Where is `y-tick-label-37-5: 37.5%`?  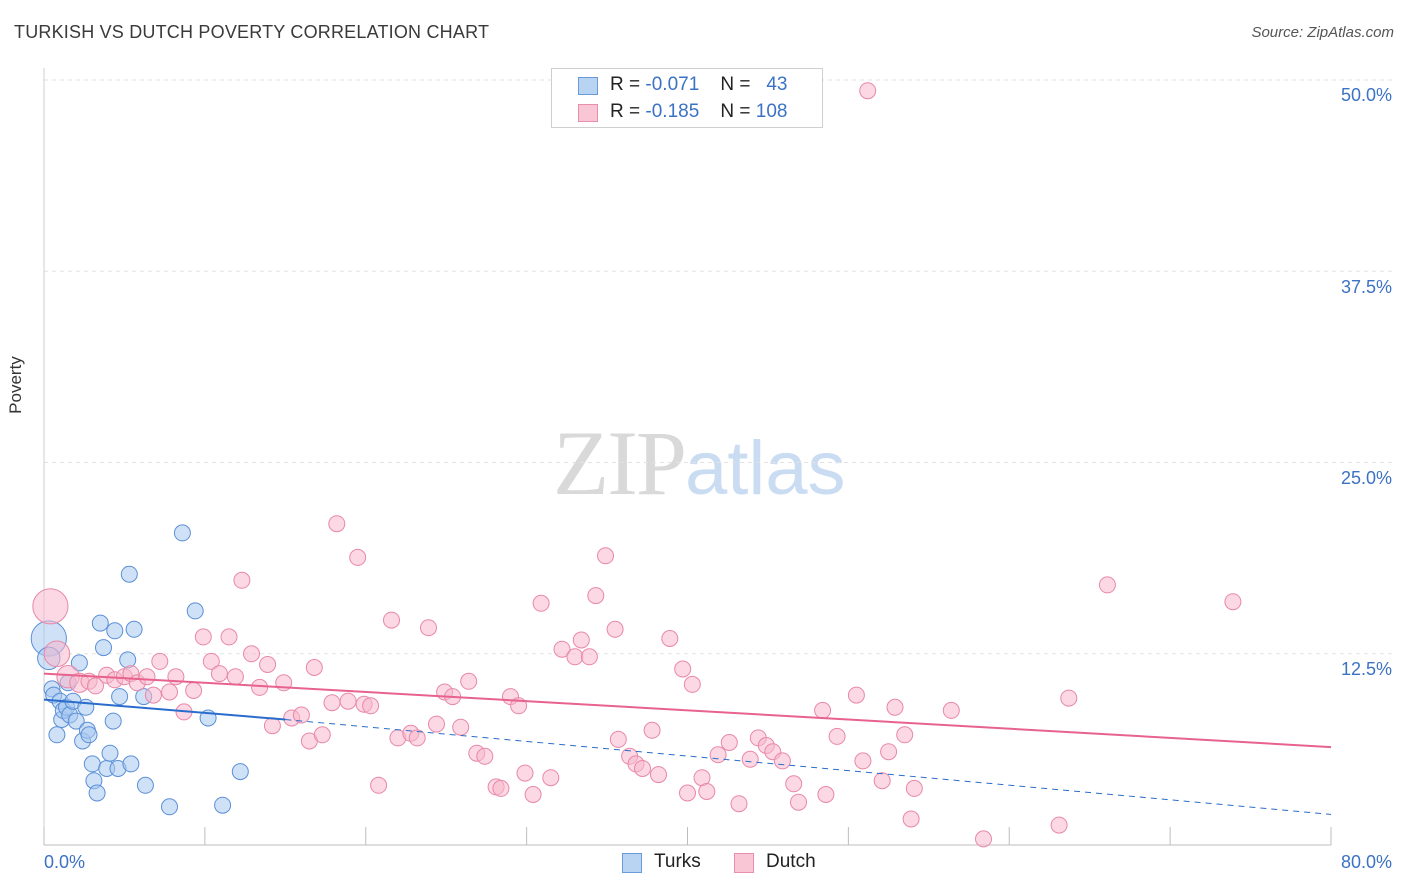 y-tick-label-37-5: 37.5% is located at coordinates (1366, 287).